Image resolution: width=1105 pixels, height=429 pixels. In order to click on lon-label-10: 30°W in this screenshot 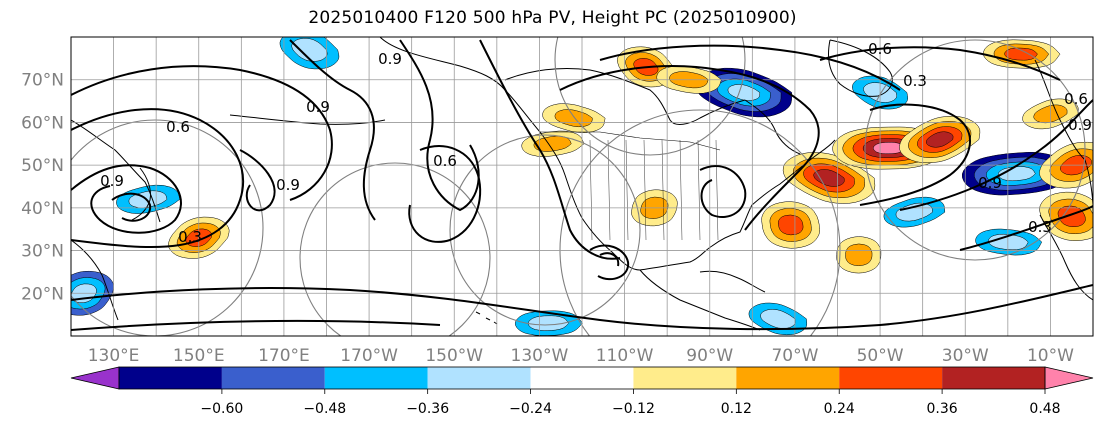, I will do `click(965, 356)`.